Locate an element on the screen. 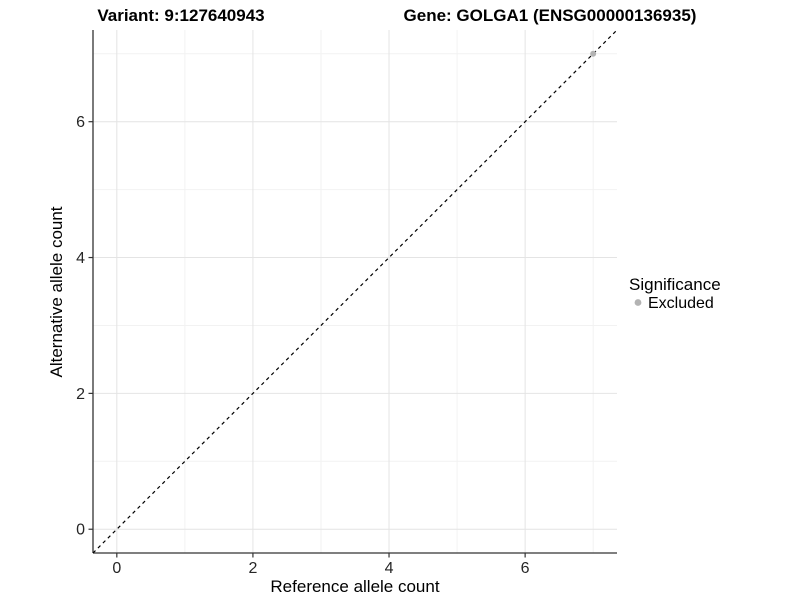 The image size is (800, 600). legend: Significance Excluded is located at coordinates (675, 293).